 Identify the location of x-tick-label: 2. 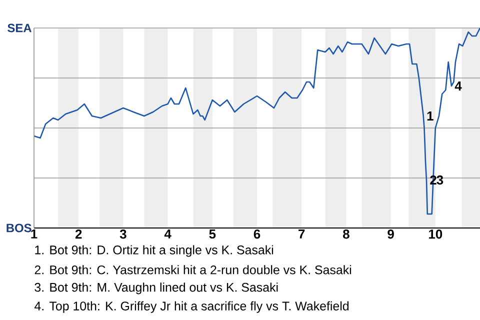
(78, 234).